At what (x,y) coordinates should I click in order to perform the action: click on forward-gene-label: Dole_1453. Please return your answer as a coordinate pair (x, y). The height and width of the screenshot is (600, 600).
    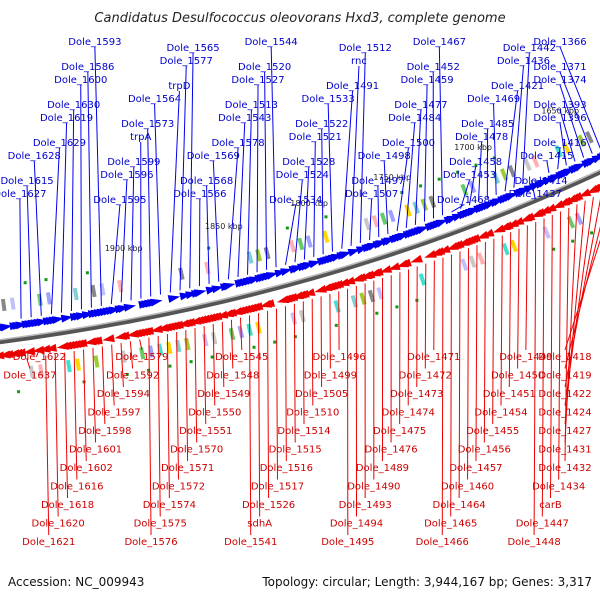
    Looking at the image, I should click on (469, 175).